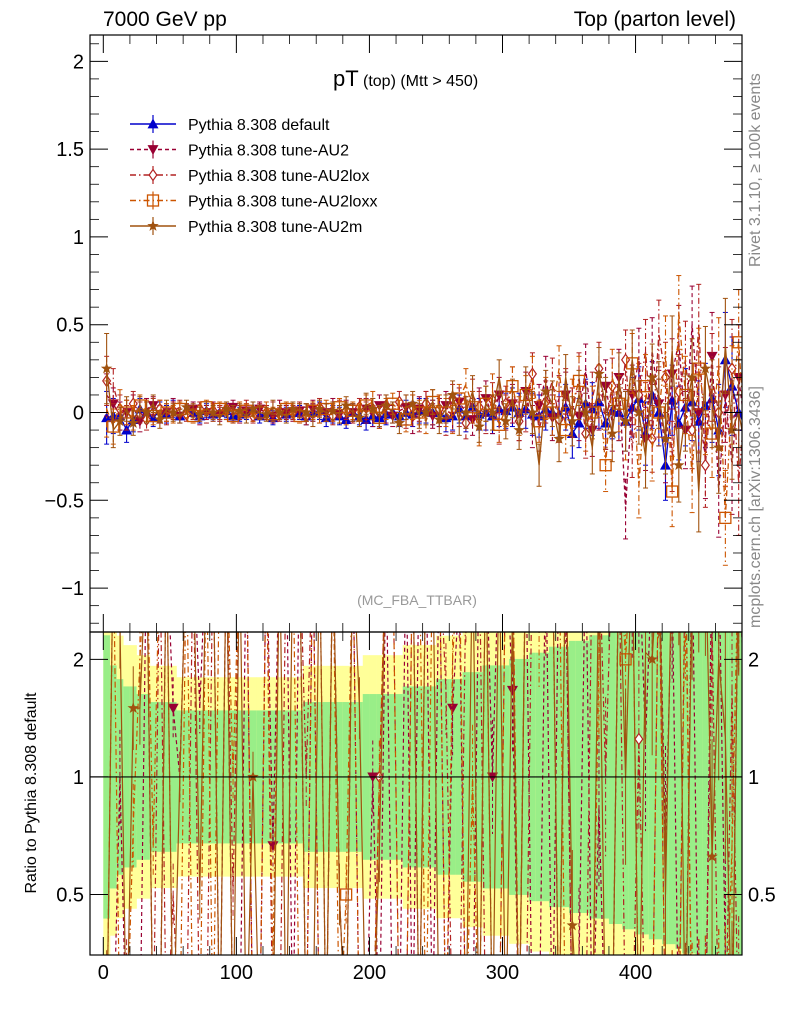 The width and height of the screenshot is (786, 1024). Describe the element at coordinates (165, 19) in the screenshot. I see `header-left: 7000 GeV pp` at that location.